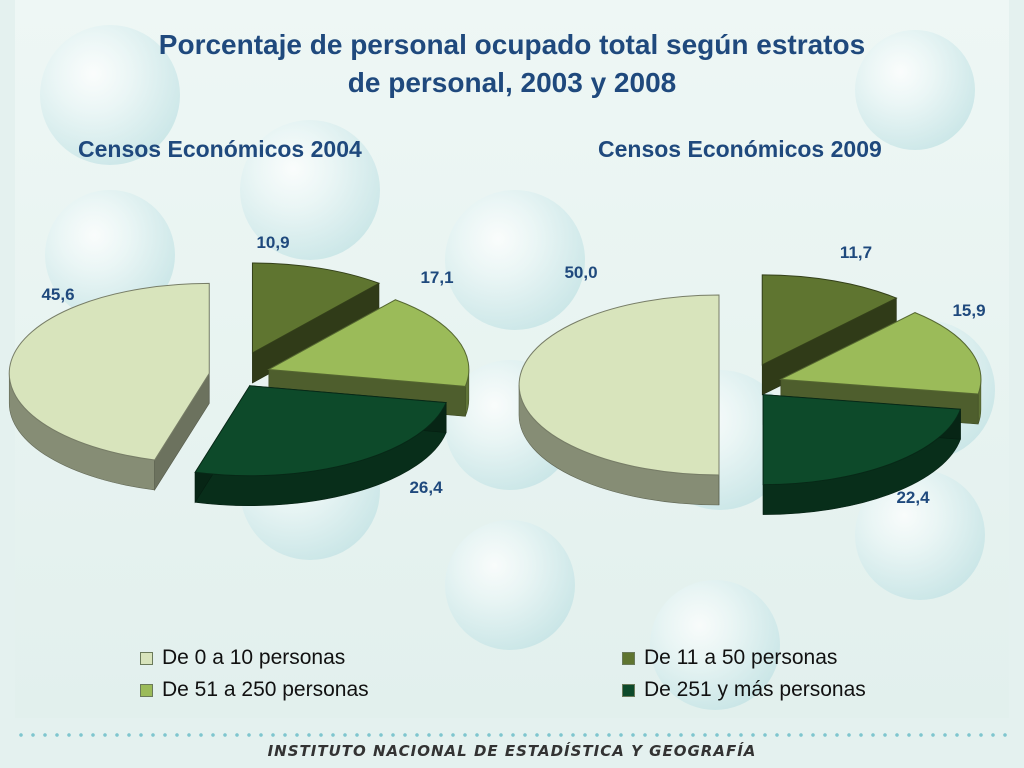 The height and width of the screenshot is (768, 1024). I want to click on pie2009-data-label-2: 15,9, so click(968, 310).